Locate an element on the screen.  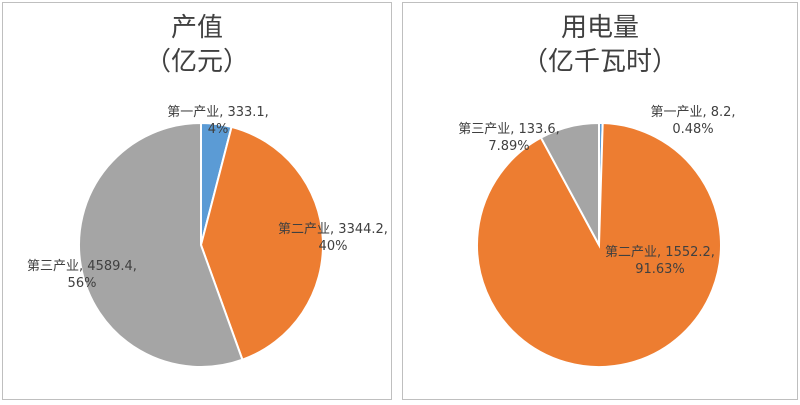
data-label-primary-industry: 第一产业, 333.1, 4% is located at coordinates (218, 121).